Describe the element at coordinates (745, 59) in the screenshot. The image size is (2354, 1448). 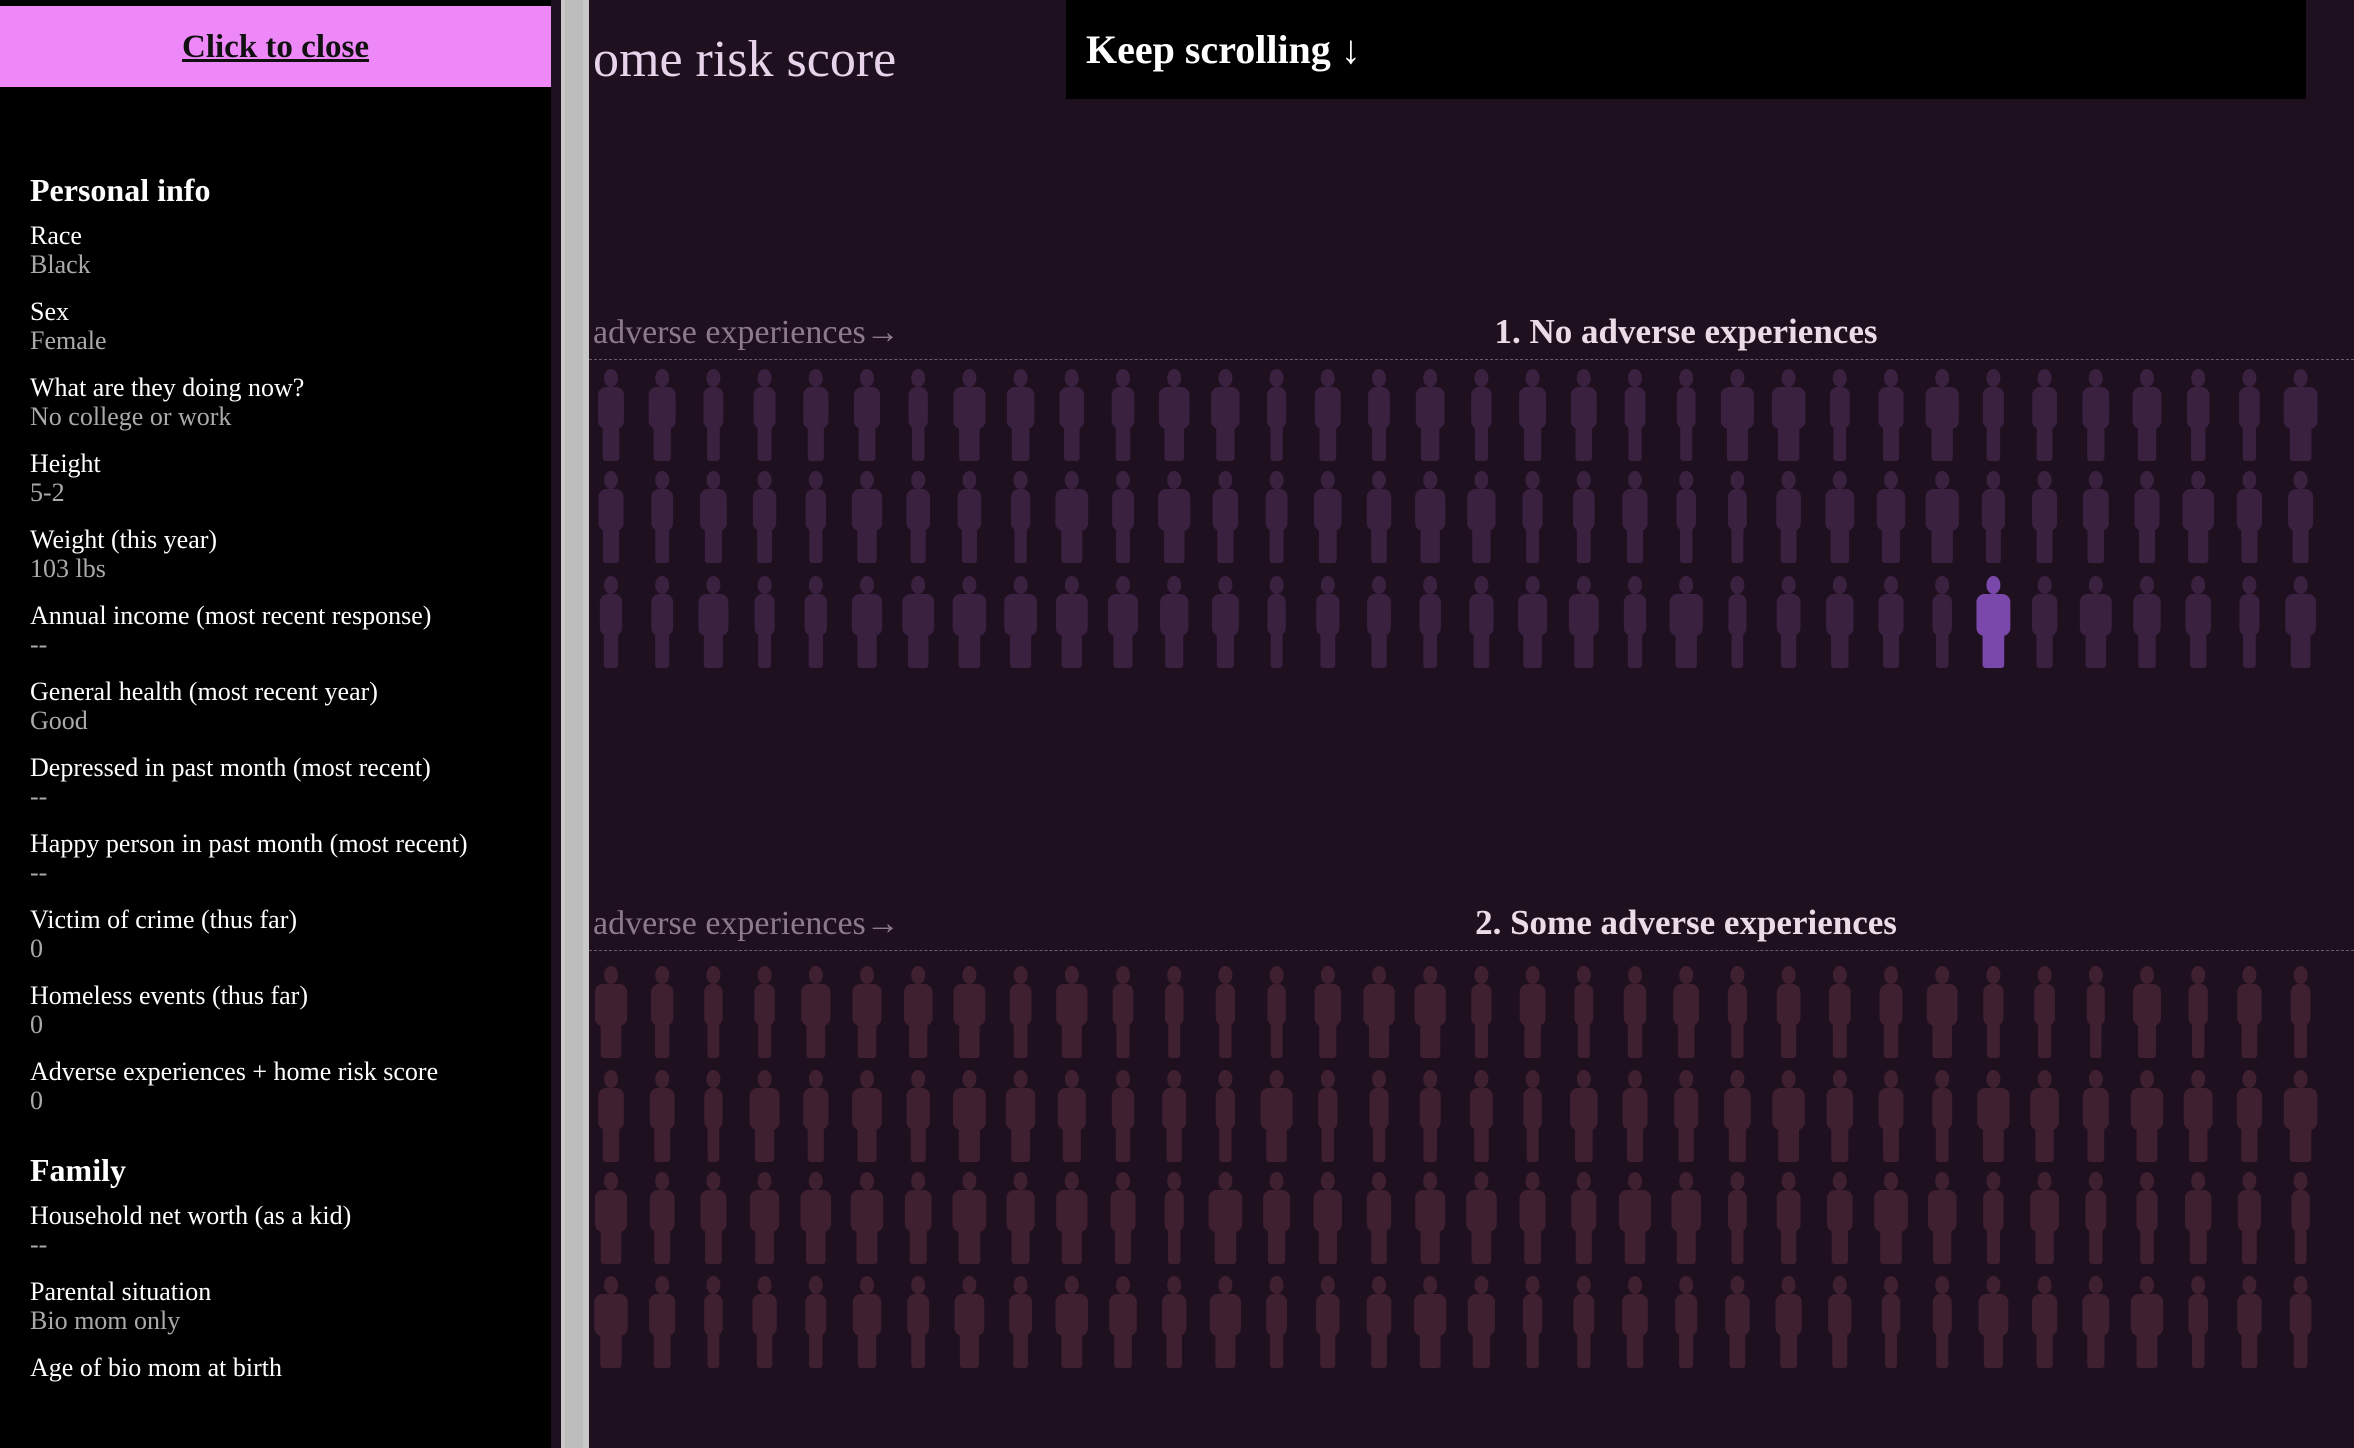
I see `page-title: ome risk score` at that location.